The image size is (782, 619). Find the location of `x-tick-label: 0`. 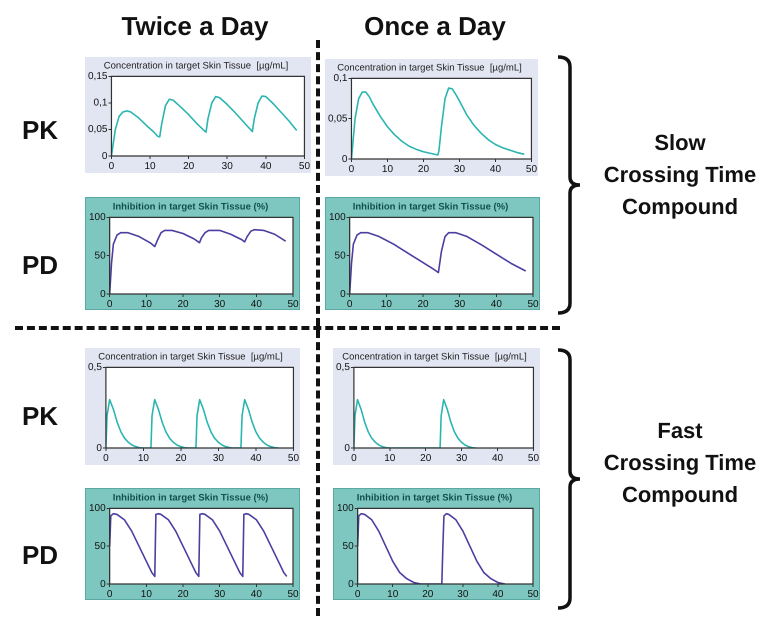

x-tick-label: 0 is located at coordinates (111, 166).